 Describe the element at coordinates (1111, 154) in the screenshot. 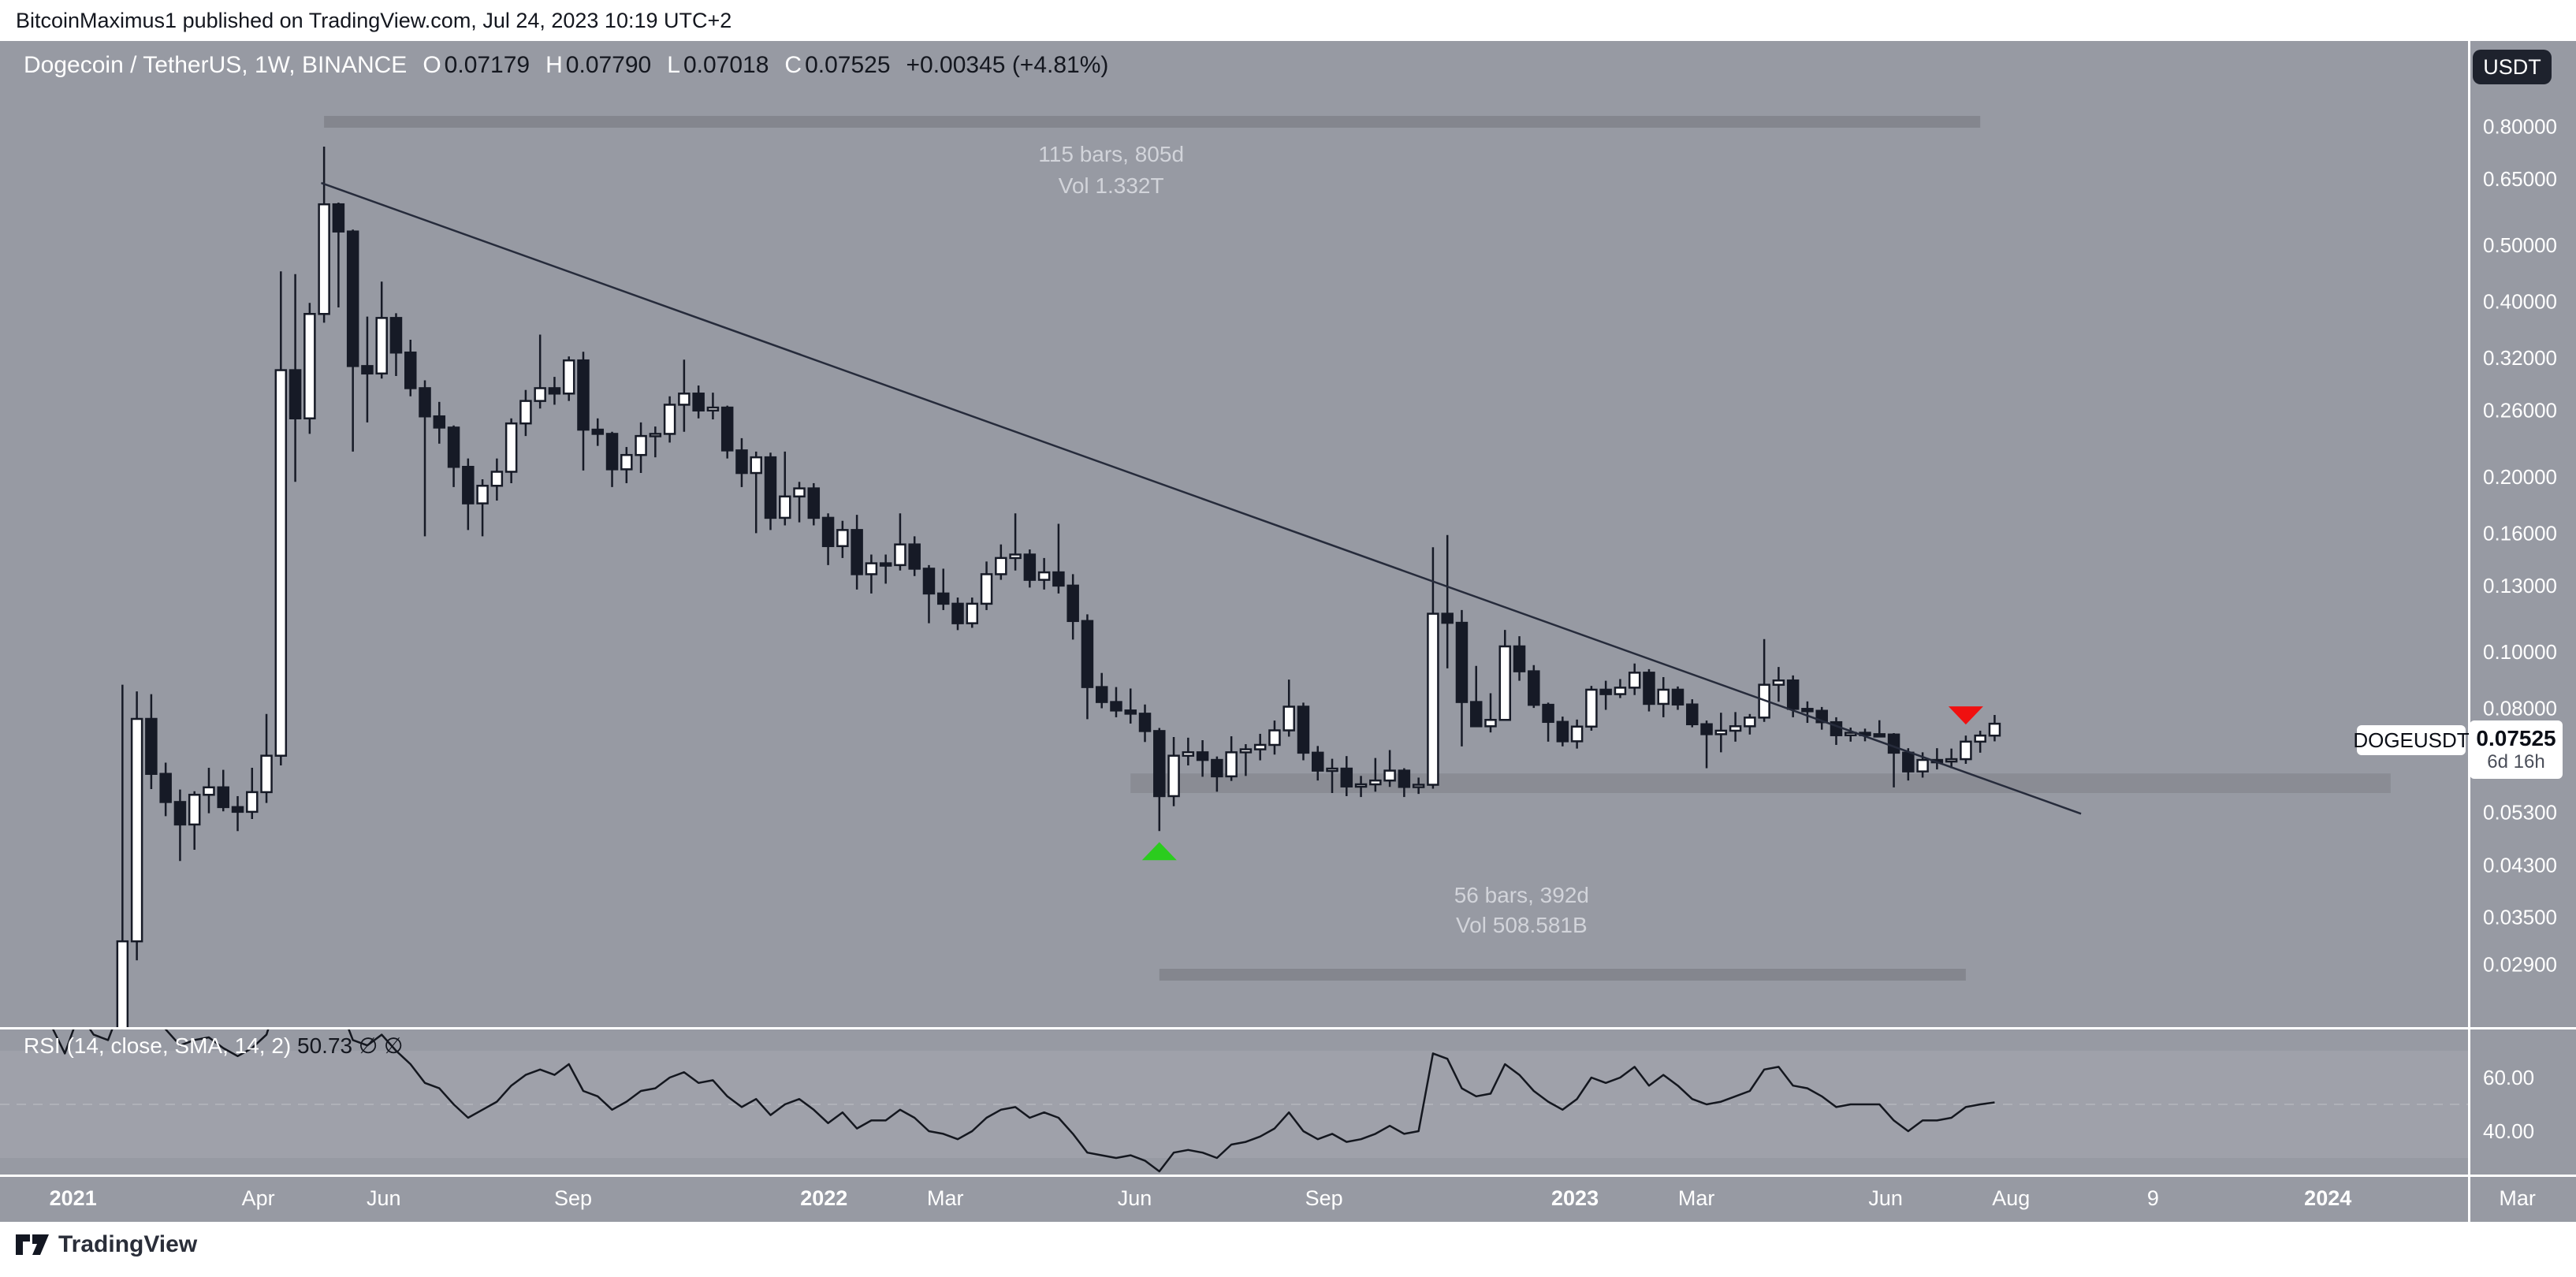

I see `date-range-label: 115 bars, 805d` at that location.